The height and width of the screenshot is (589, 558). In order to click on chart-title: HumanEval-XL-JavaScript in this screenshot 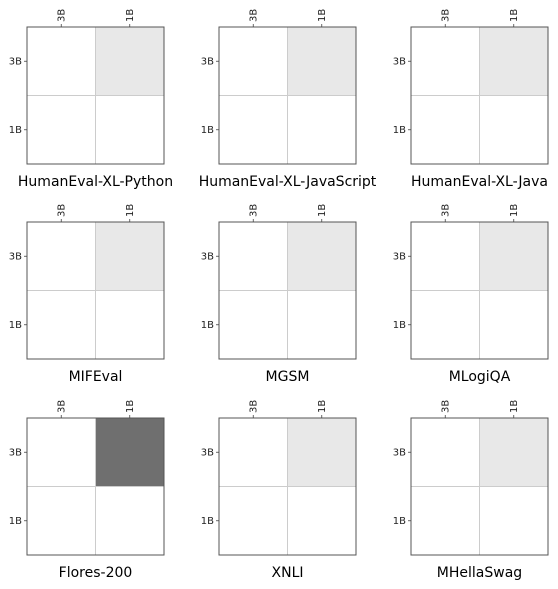, I will do `click(288, 182)`.